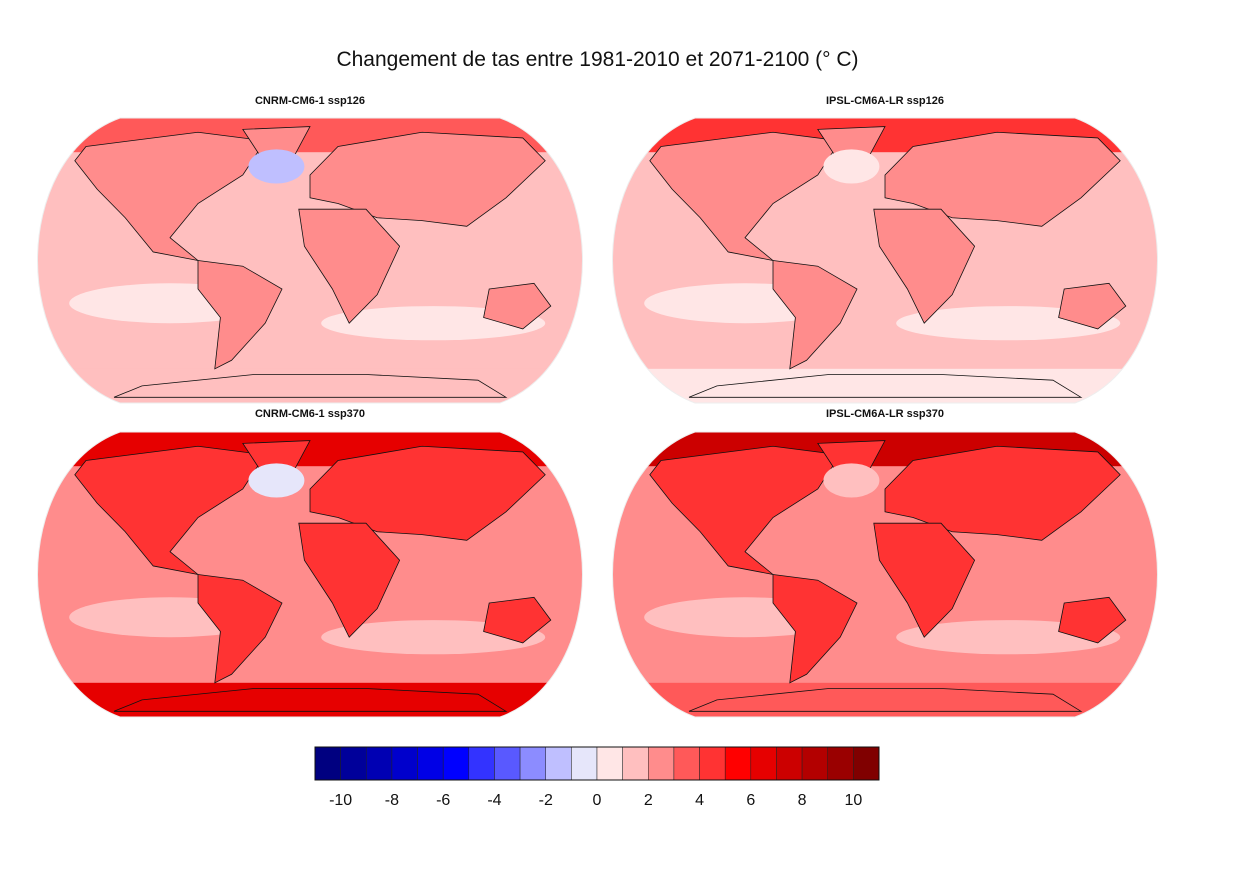  What do you see at coordinates (699, 800) in the screenshot?
I see `colorbar-tick-label: 4` at bounding box center [699, 800].